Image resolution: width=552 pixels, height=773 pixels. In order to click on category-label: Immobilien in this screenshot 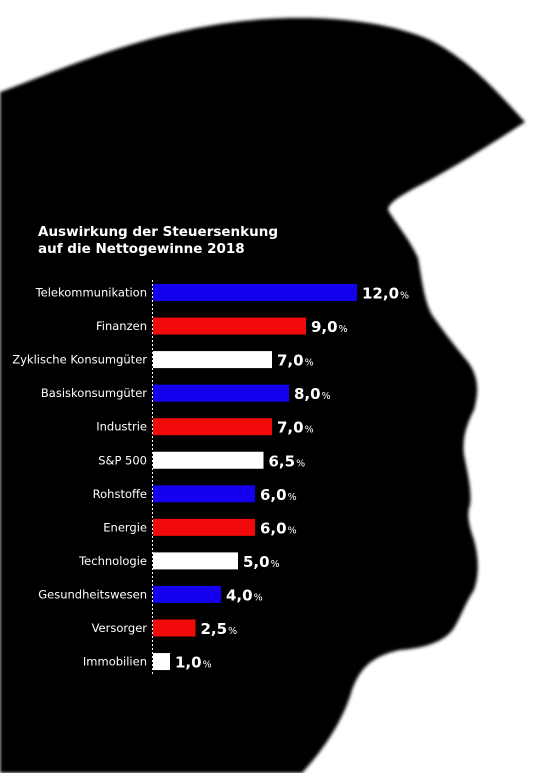, I will do `click(115, 662)`.